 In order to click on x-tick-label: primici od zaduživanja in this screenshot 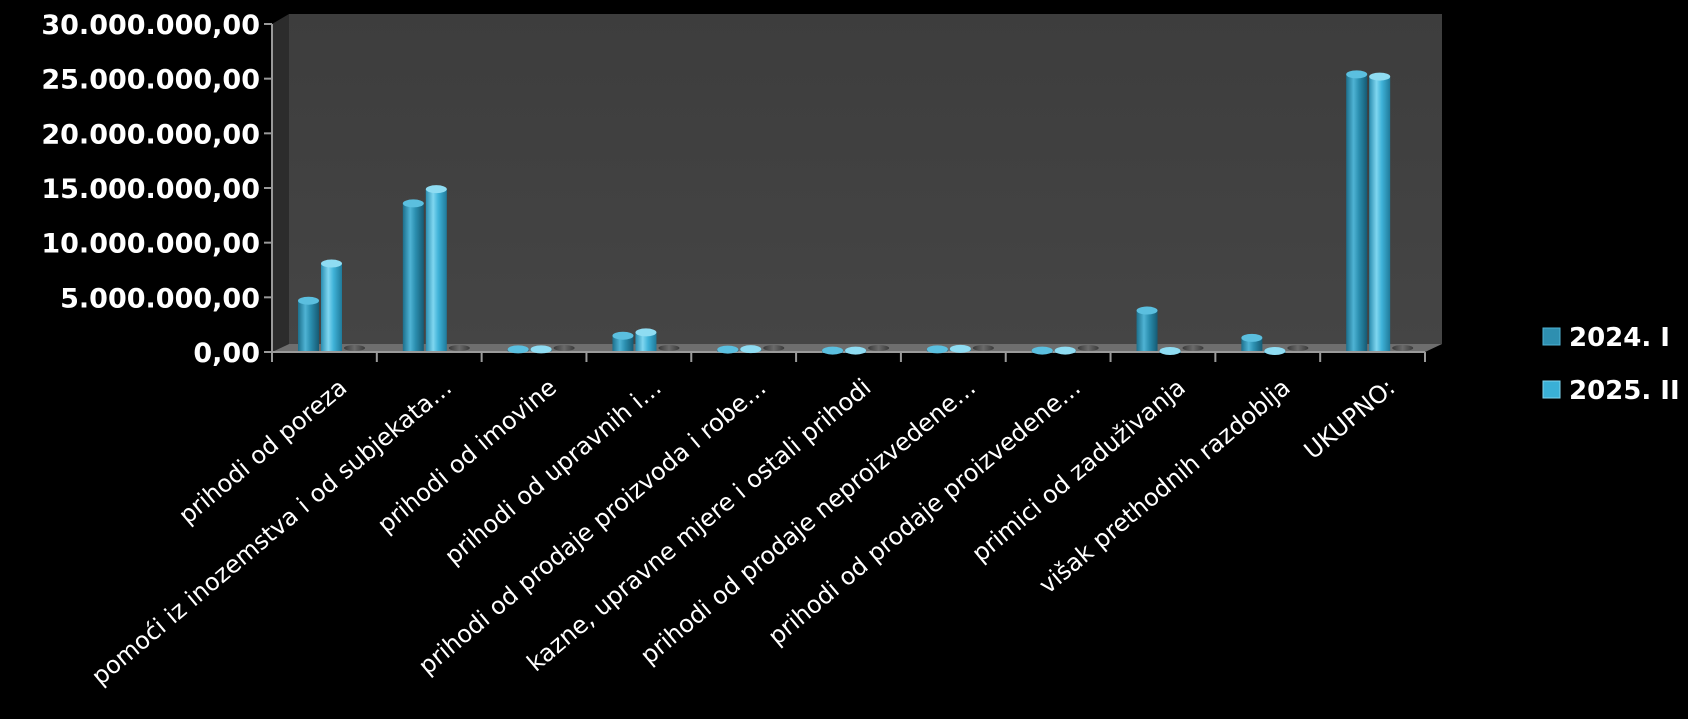, I will do `click(1078, 470)`.